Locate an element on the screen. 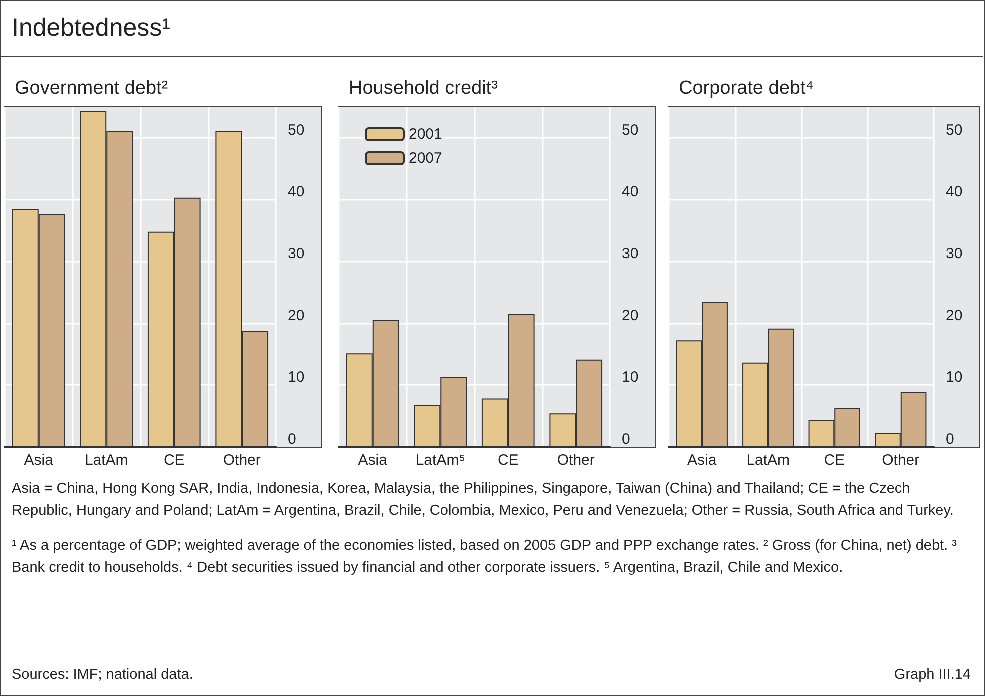 This screenshot has height=696, width=985. source-note: Sources: IMF; national data. is located at coordinates (103, 675).